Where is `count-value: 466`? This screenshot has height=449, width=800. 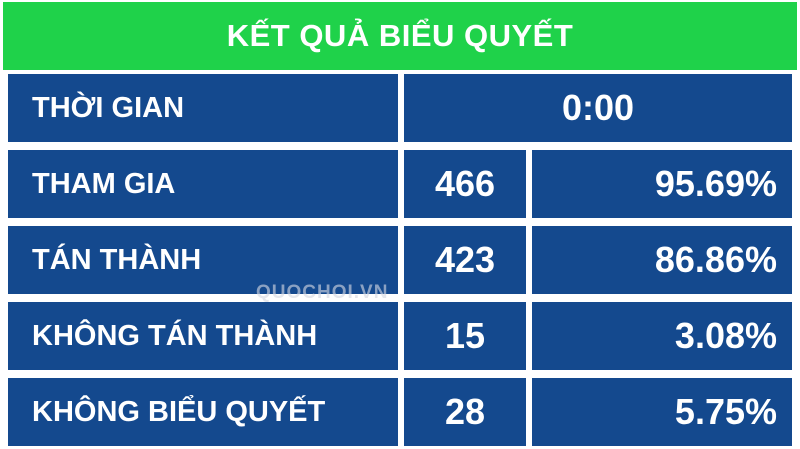 count-value: 466 is located at coordinates (465, 184).